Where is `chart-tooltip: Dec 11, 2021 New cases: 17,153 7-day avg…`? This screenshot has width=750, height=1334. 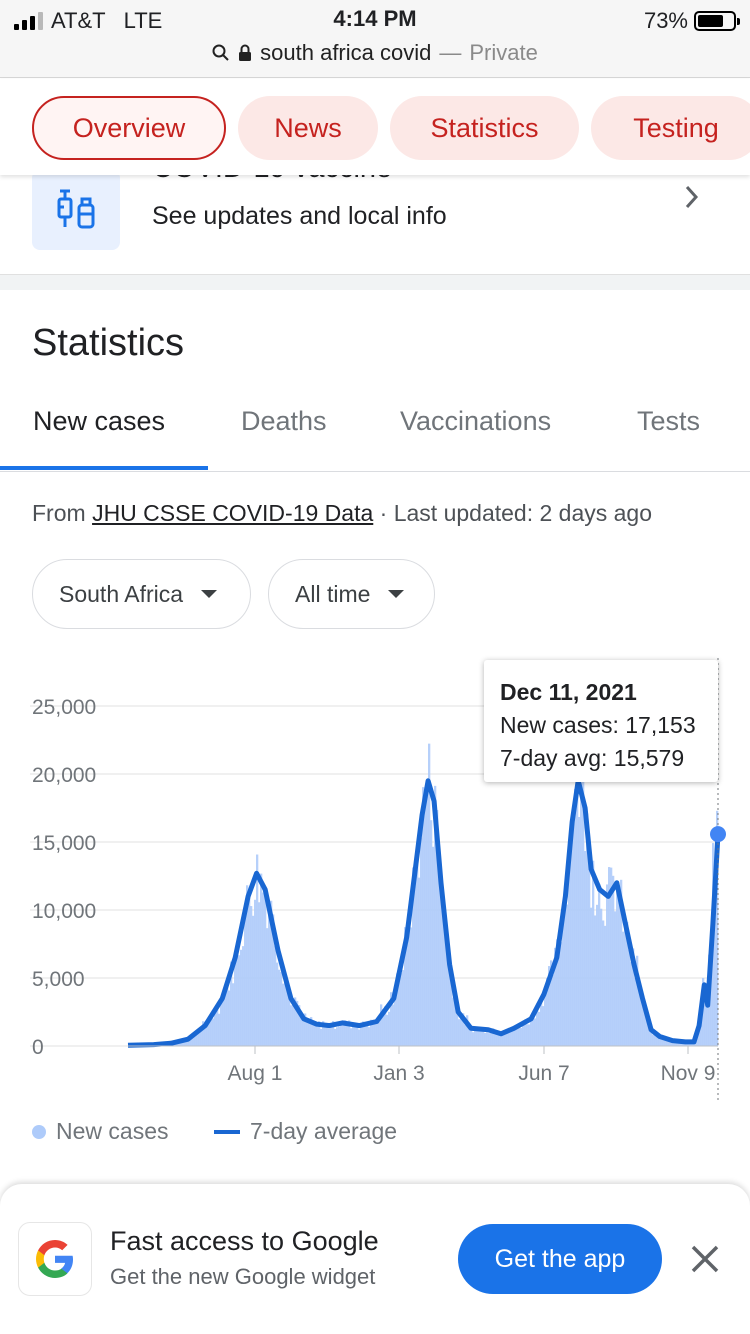
chart-tooltip: Dec 11, 2021 New cases: 17,153 7-day avg… is located at coordinates (601, 721).